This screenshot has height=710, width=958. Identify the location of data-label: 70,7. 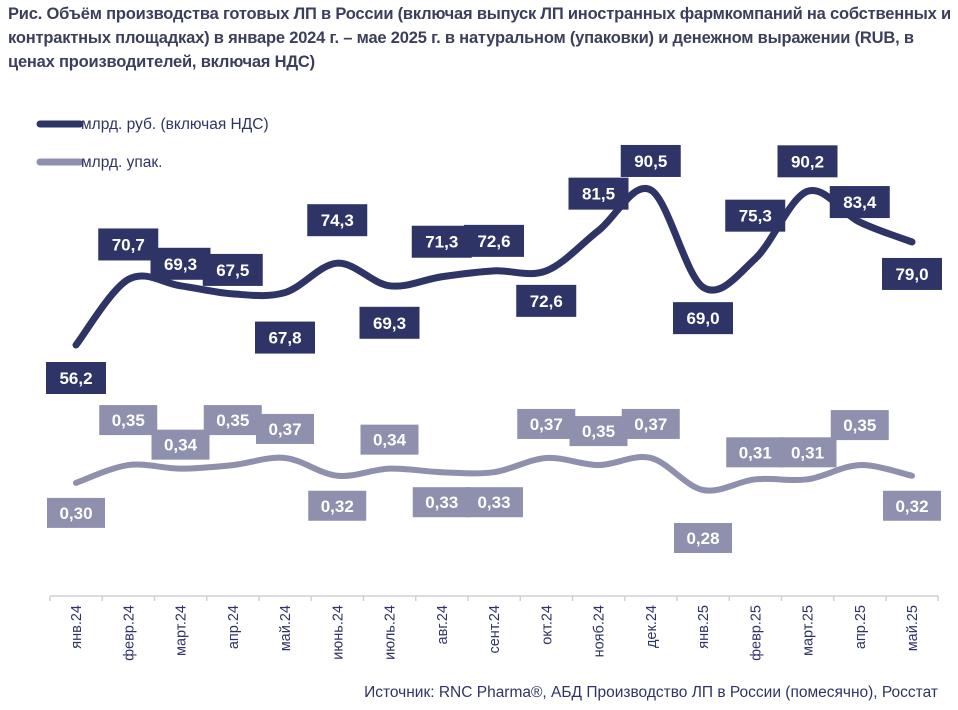
(128, 244).